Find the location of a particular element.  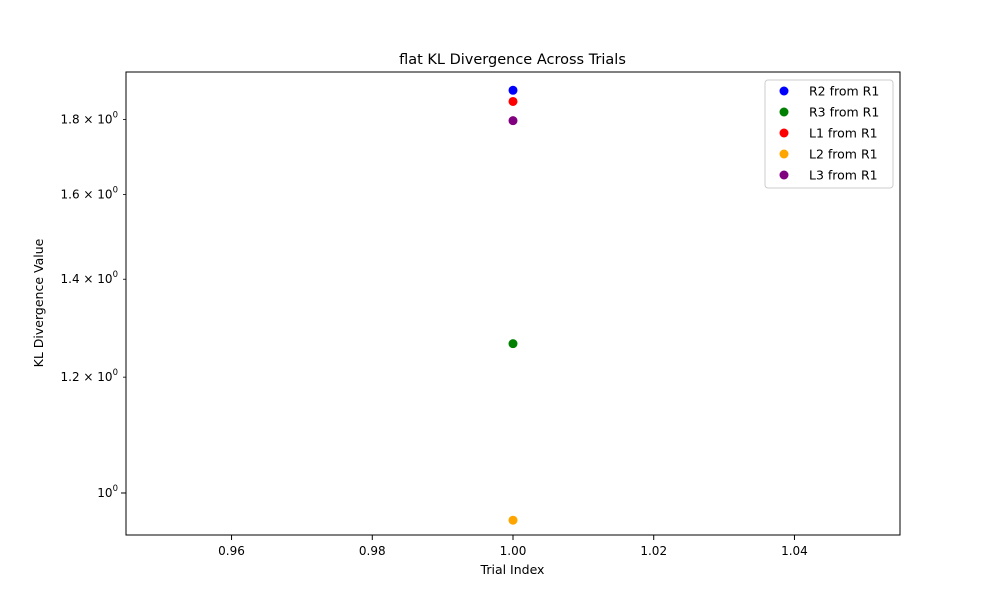

legend-label-l3-from-r1: L3 from R1 is located at coordinates (843, 175).